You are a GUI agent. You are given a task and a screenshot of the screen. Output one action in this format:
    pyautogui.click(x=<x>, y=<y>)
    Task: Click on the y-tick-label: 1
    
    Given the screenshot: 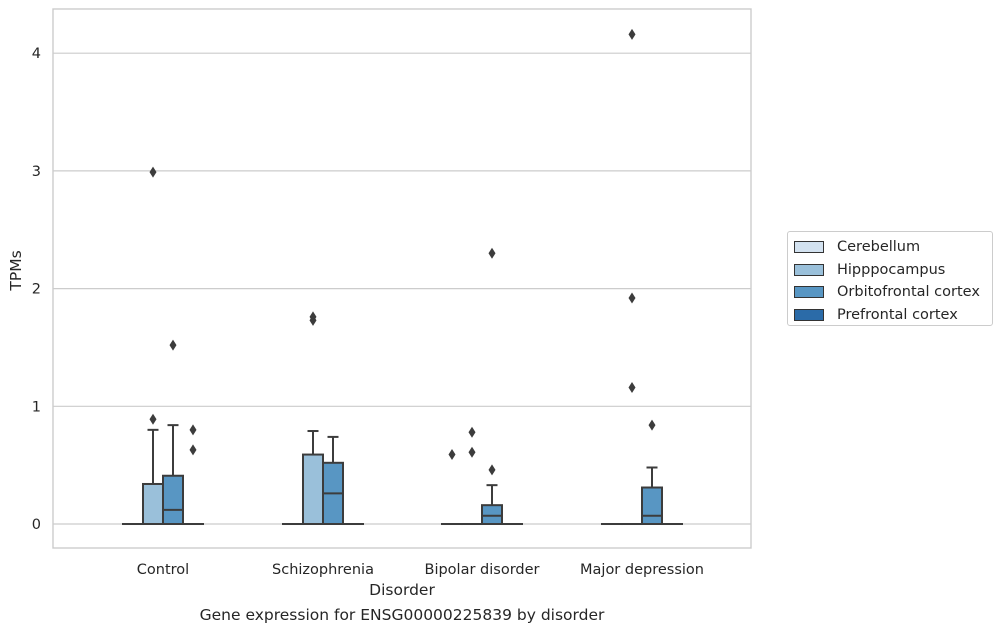 What is the action you would take?
    pyautogui.click(x=36, y=407)
    